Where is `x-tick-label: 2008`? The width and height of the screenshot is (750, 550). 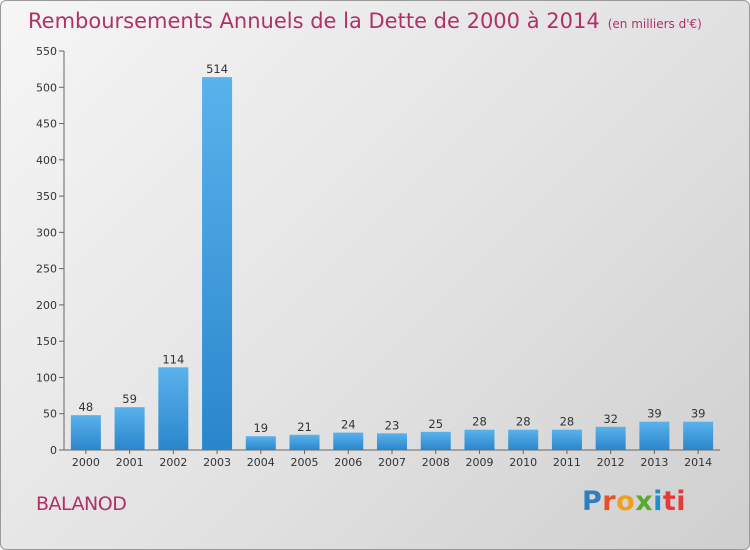
x-tick-label: 2008 is located at coordinates (436, 462).